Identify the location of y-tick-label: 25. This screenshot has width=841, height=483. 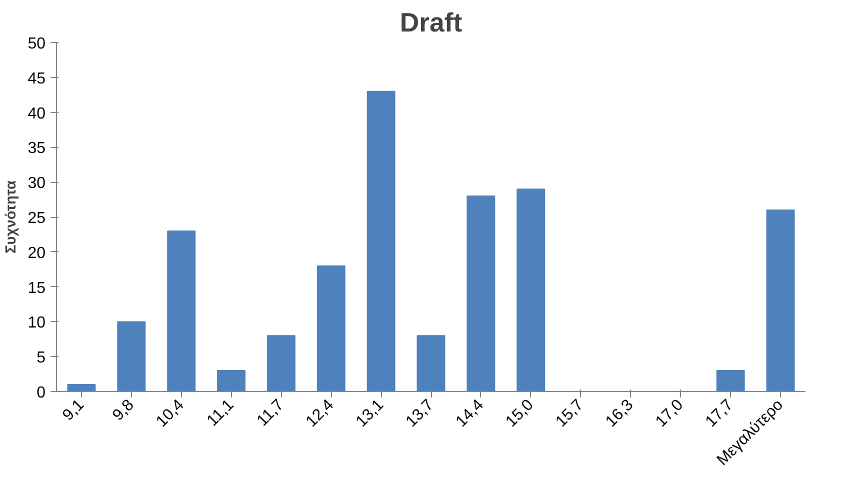
(37, 218).